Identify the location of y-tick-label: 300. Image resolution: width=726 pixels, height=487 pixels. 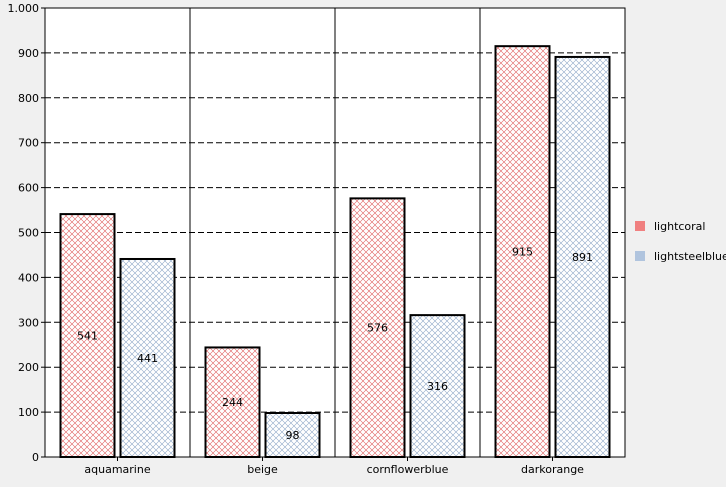
(28, 322).